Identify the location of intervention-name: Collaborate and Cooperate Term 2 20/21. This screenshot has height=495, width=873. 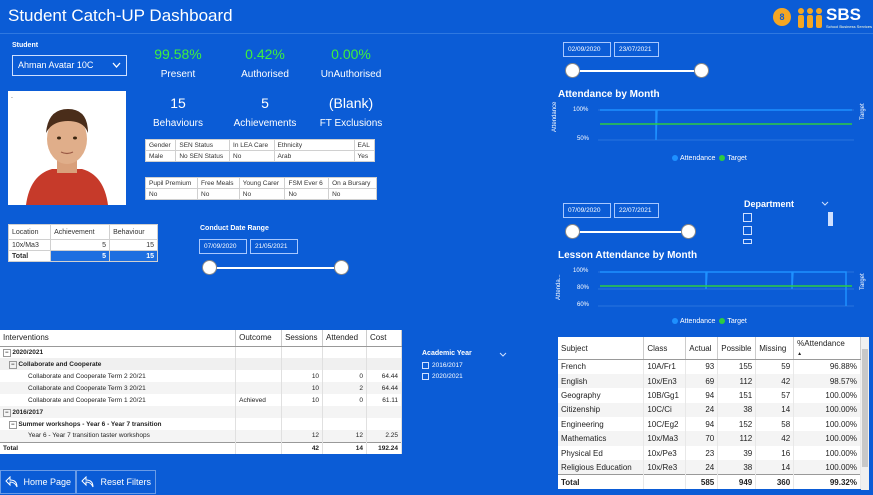
(118, 376).